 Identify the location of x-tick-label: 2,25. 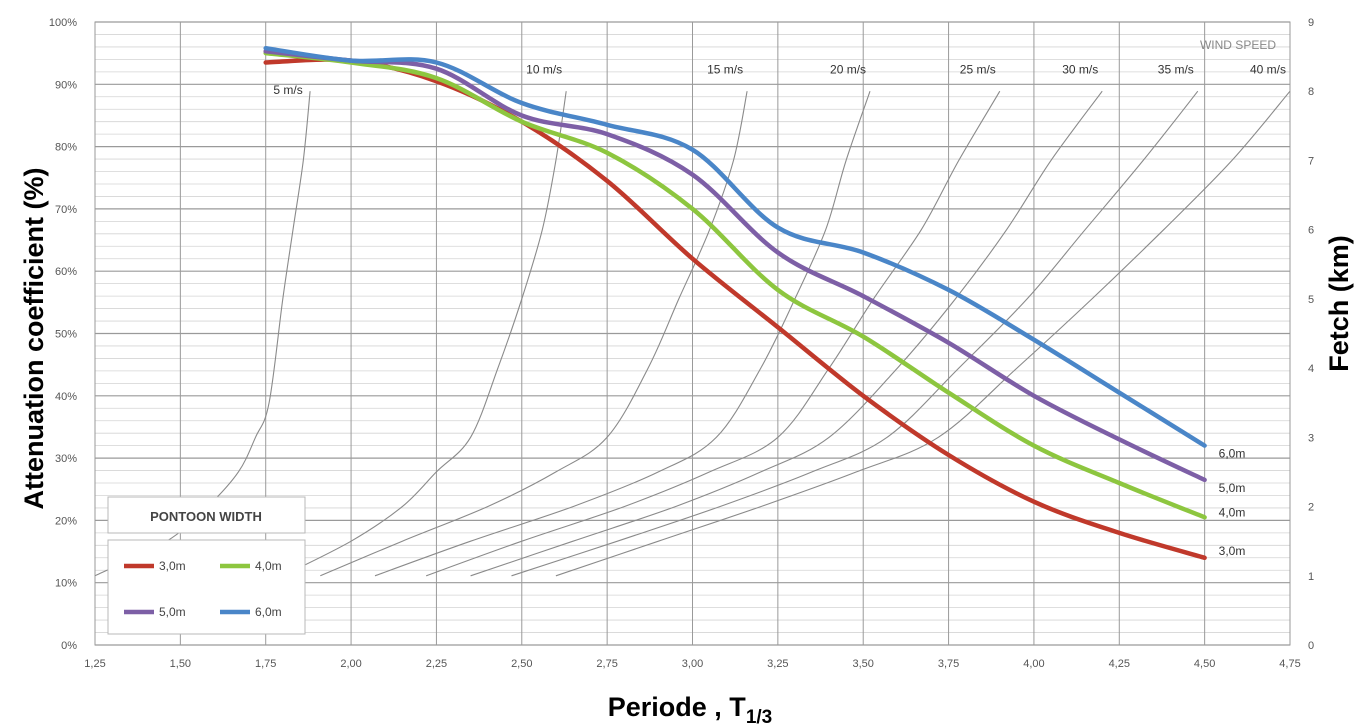
(436, 664).